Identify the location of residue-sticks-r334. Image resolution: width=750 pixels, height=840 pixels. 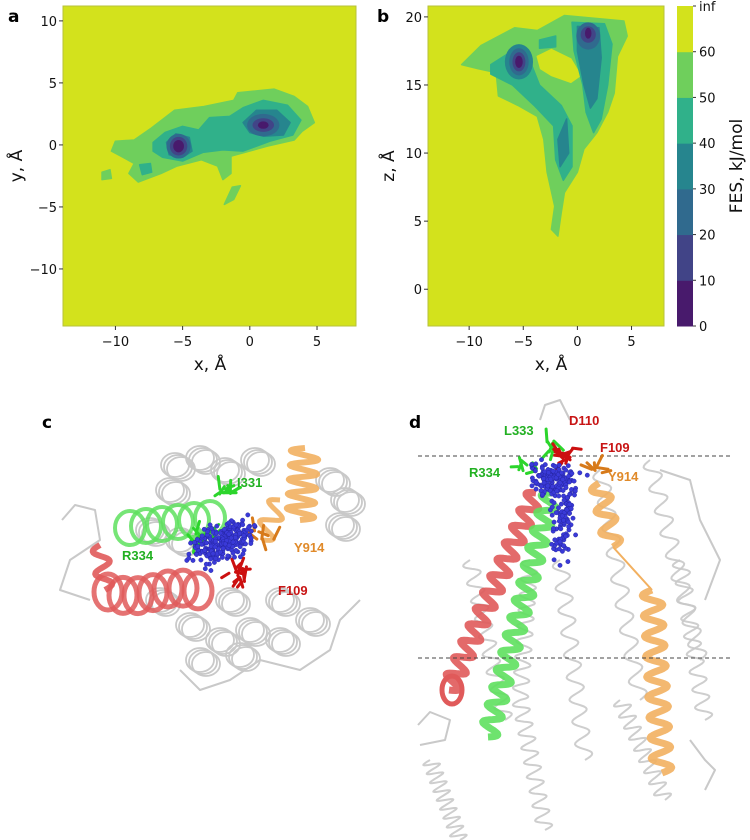
(524, 462).